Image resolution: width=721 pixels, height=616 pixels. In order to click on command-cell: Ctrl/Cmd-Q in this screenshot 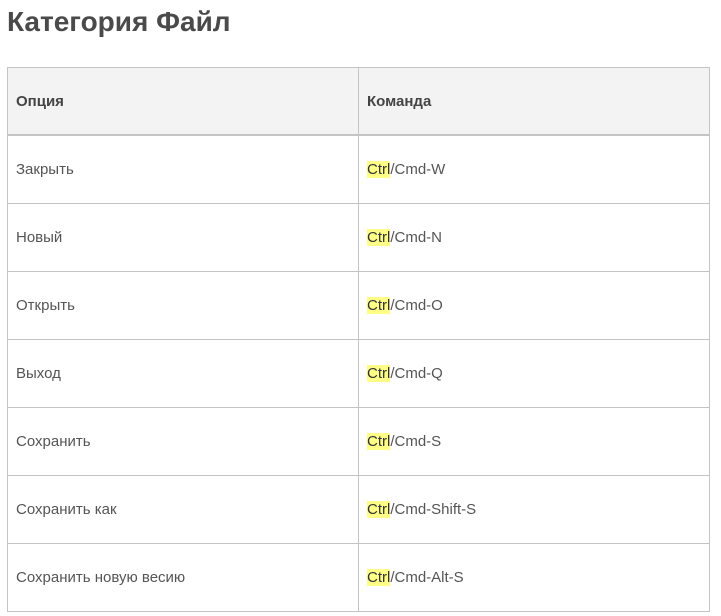, I will do `click(534, 373)`.